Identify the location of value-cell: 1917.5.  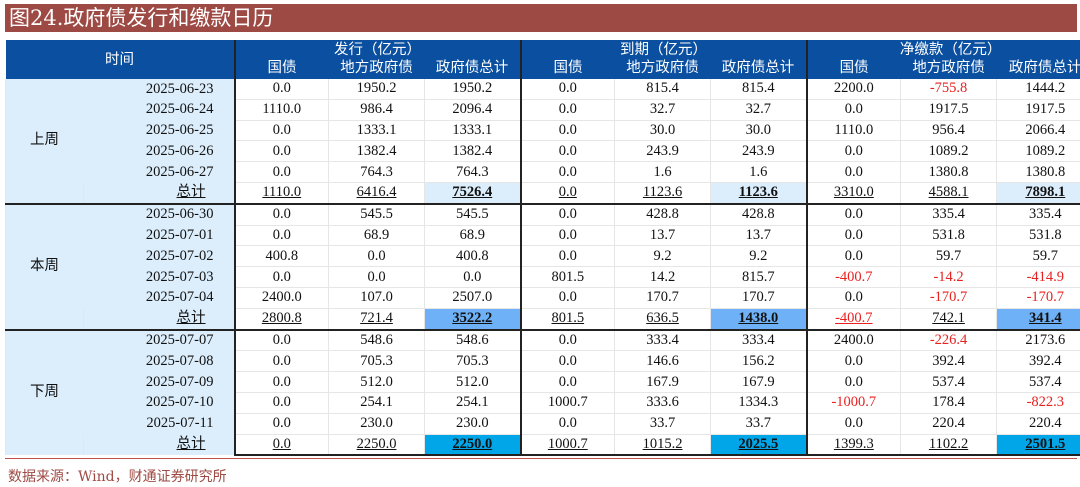
(948, 110).